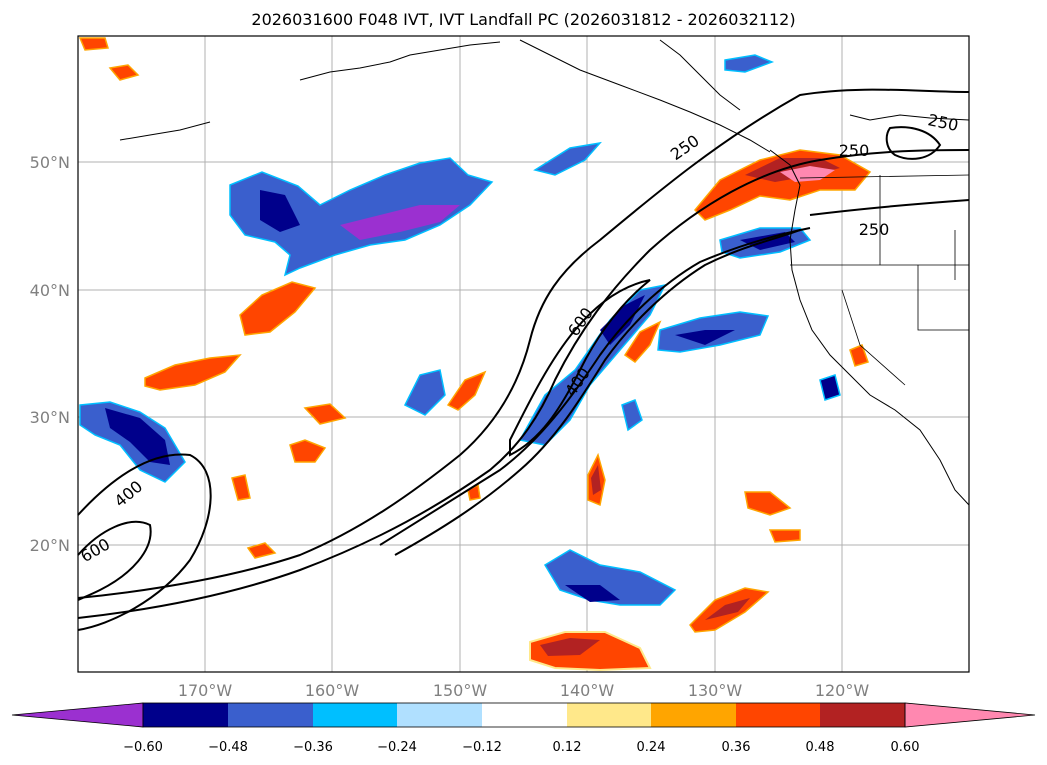  I want to click on colorbar-extend-low, so click(77, 715).